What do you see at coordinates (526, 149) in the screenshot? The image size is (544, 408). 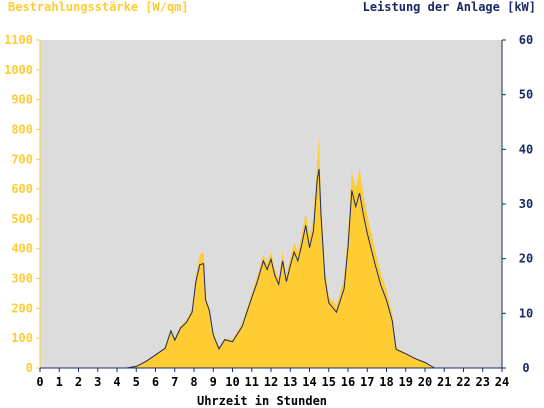 I see `right-axis-tick-label: 40` at bounding box center [526, 149].